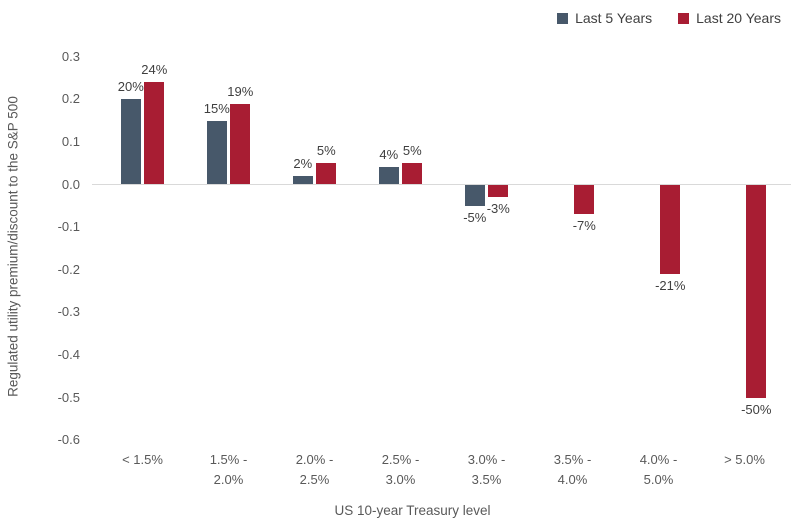  What do you see at coordinates (228, 469) in the screenshot?
I see `x-category-label: 1.5% - 2.0%` at bounding box center [228, 469].